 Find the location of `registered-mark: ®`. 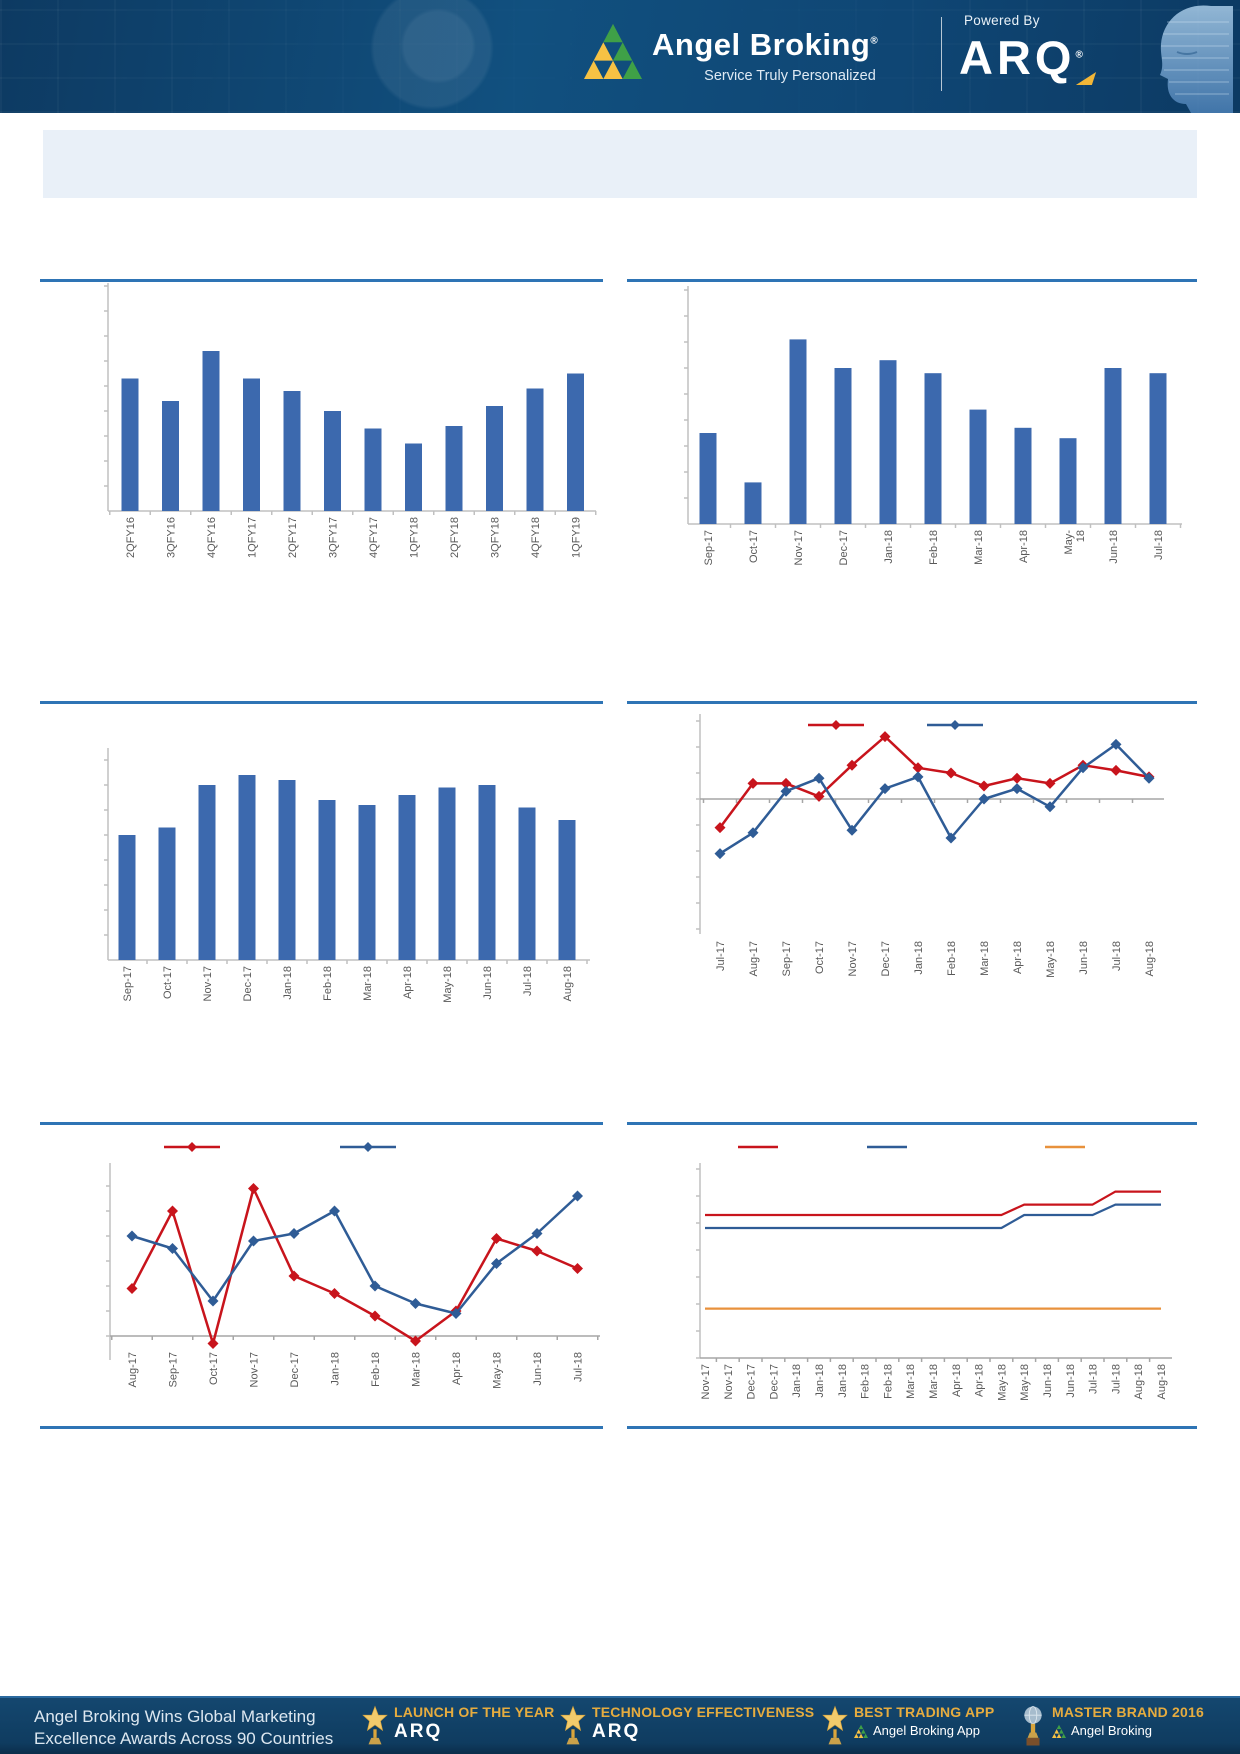

registered-mark: ® is located at coordinates (874, 41).